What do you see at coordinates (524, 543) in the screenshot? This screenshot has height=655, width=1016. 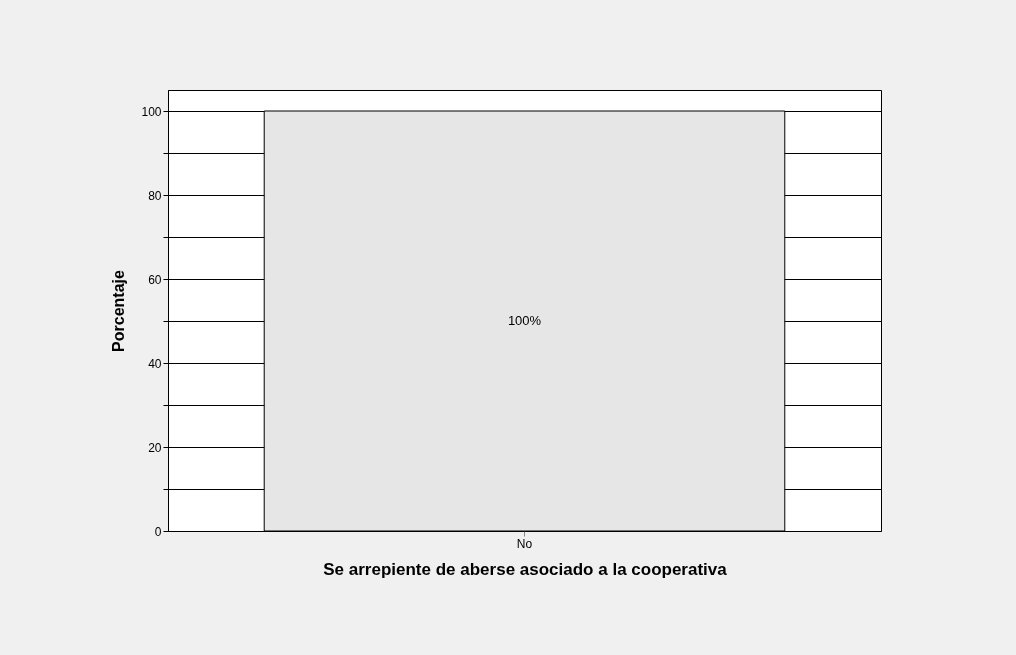 I see `x-tick-label: No` at bounding box center [524, 543].